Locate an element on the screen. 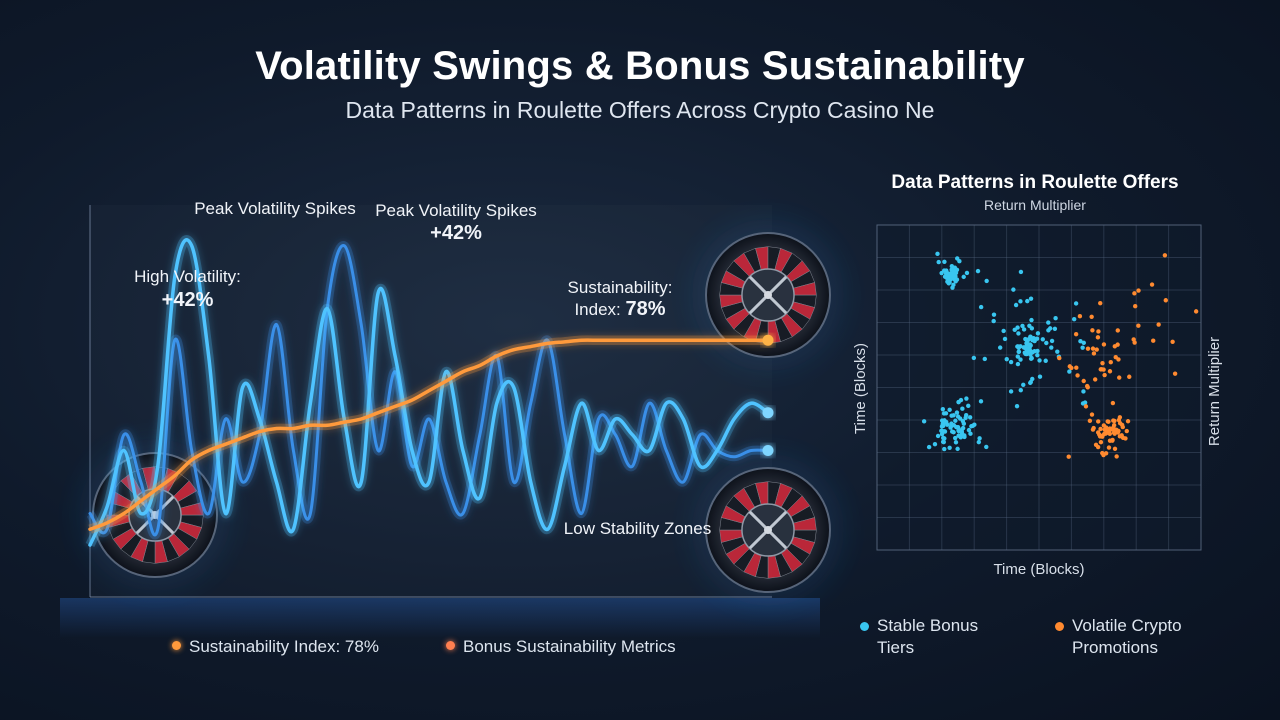 The image size is (1280, 720). peak2-annotation: Peak Volatility Spikes is located at coordinates (456, 210).